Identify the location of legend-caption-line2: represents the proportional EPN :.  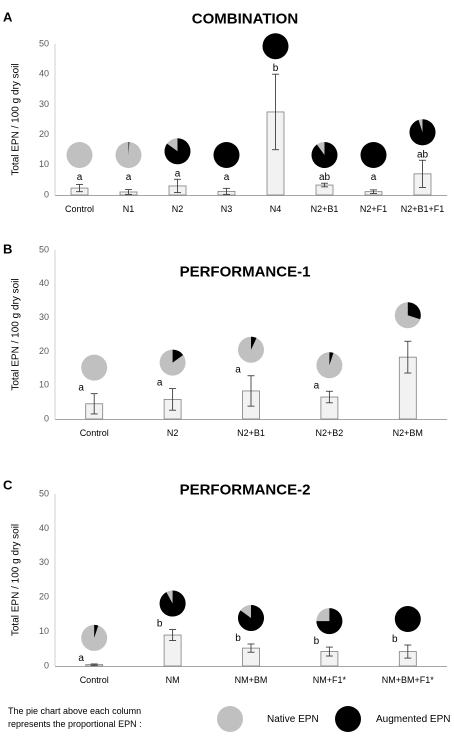
(75, 724).